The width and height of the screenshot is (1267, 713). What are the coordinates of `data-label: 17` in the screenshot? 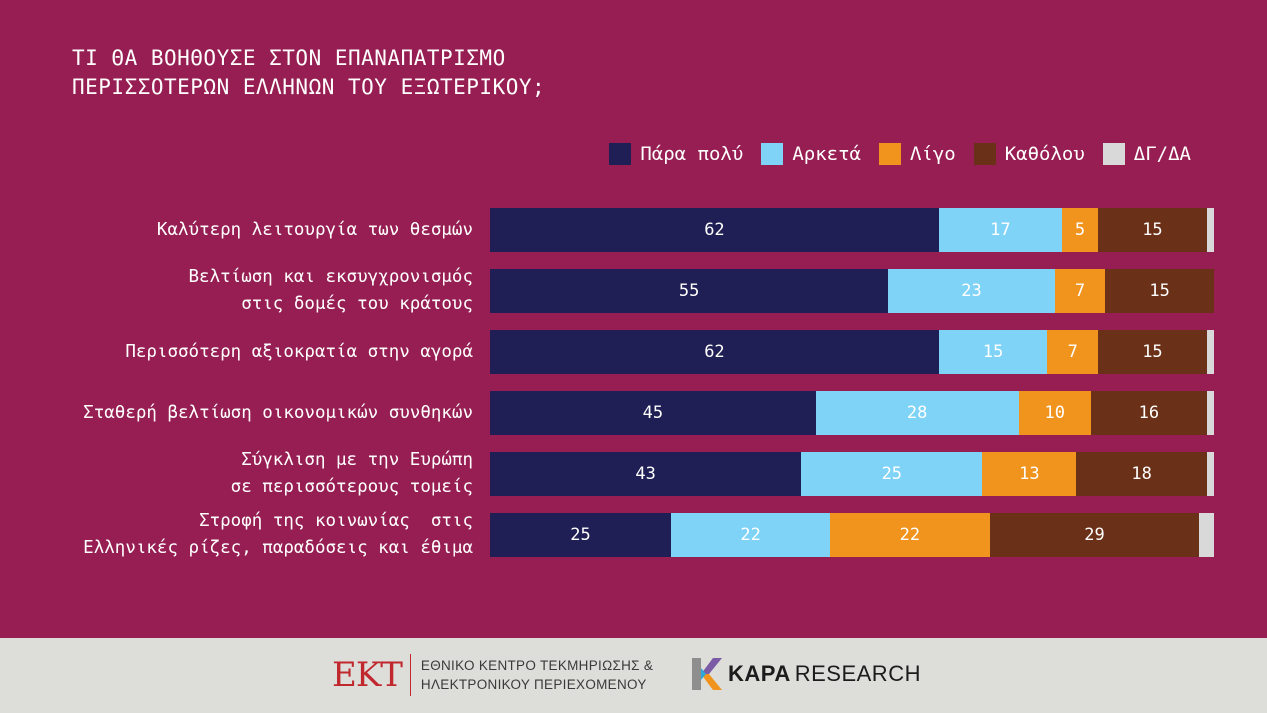 It's located at (1000, 230).